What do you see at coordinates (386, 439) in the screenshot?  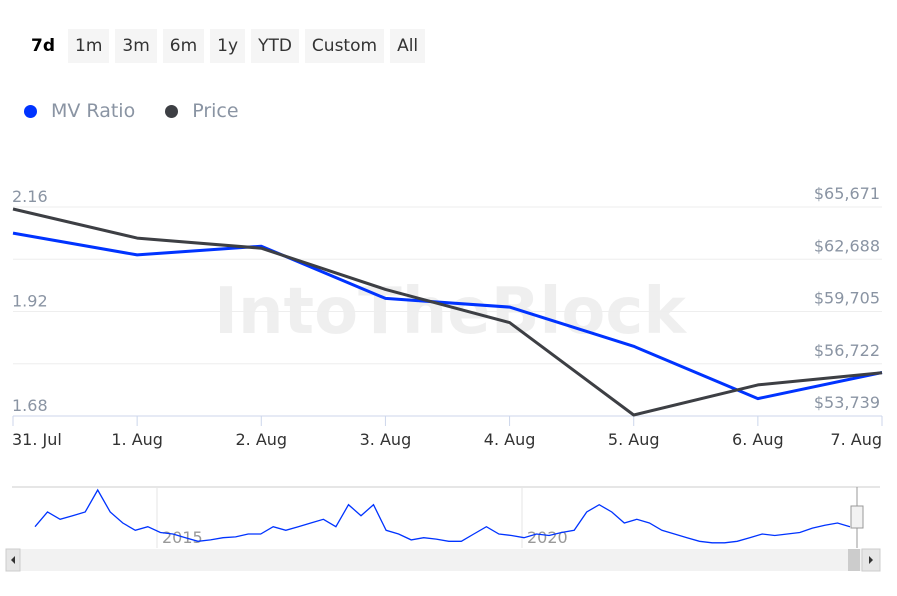 I see `x-axis-label: 3. Aug` at bounding box center [386, 439].